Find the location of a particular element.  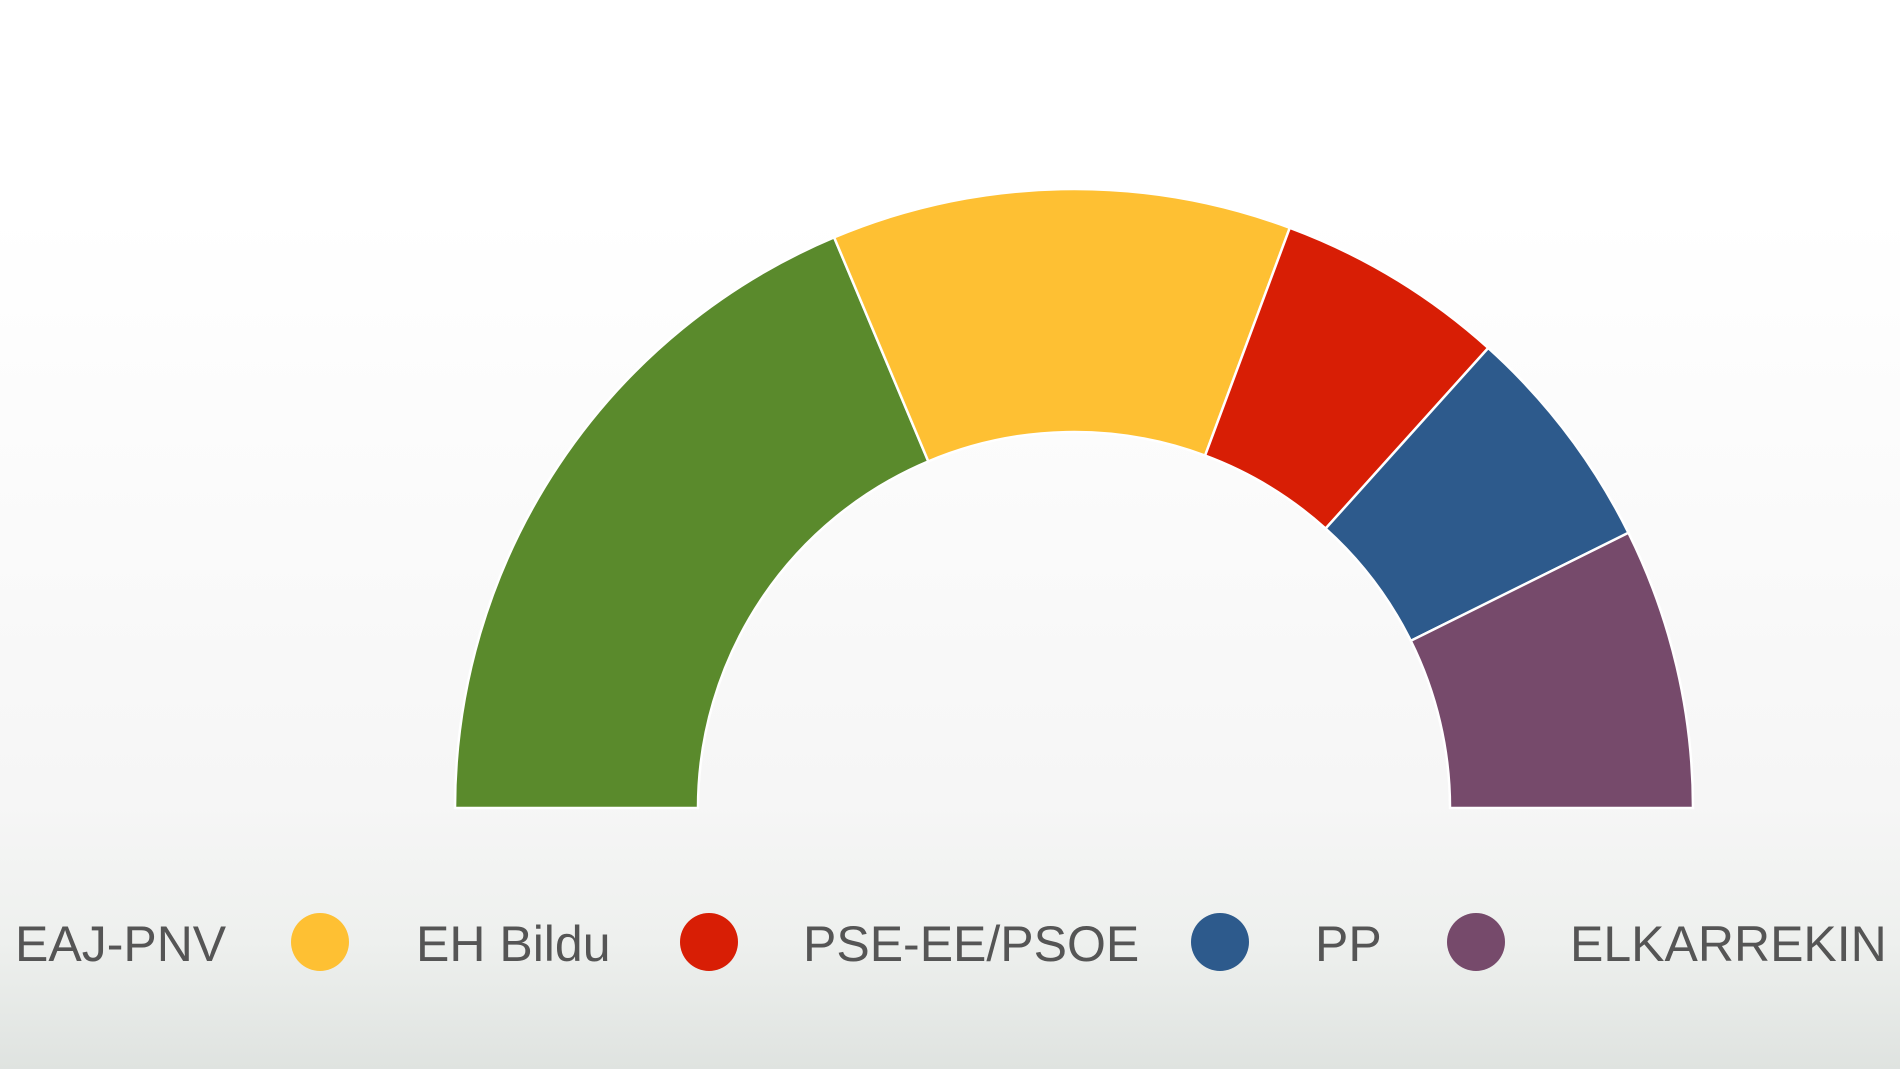

legend-label: EH Bildu is located at coordinates (513, 944).